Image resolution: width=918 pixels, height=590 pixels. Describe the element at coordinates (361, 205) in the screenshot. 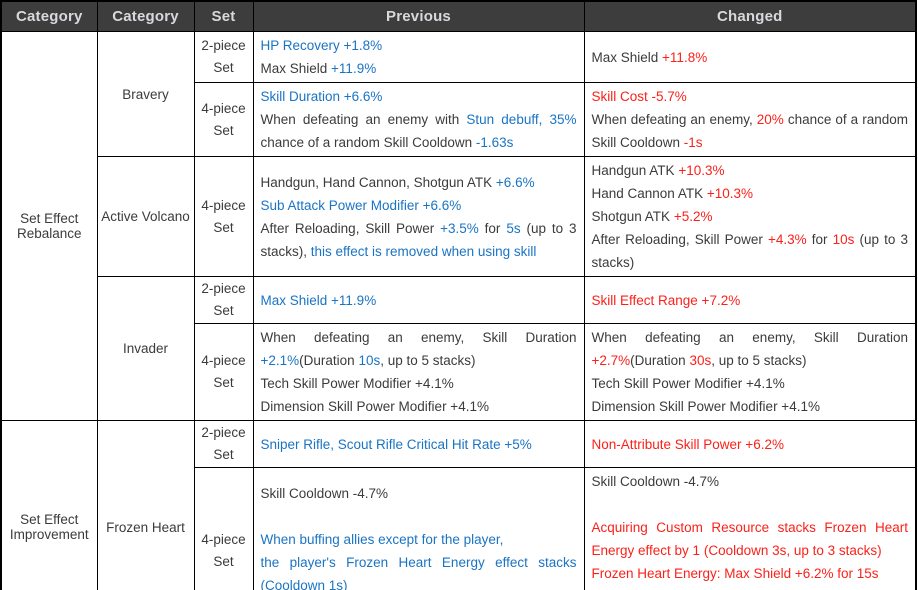

I see `effect-segment: Sub Attack Power Modifier +6.6%` at that location.